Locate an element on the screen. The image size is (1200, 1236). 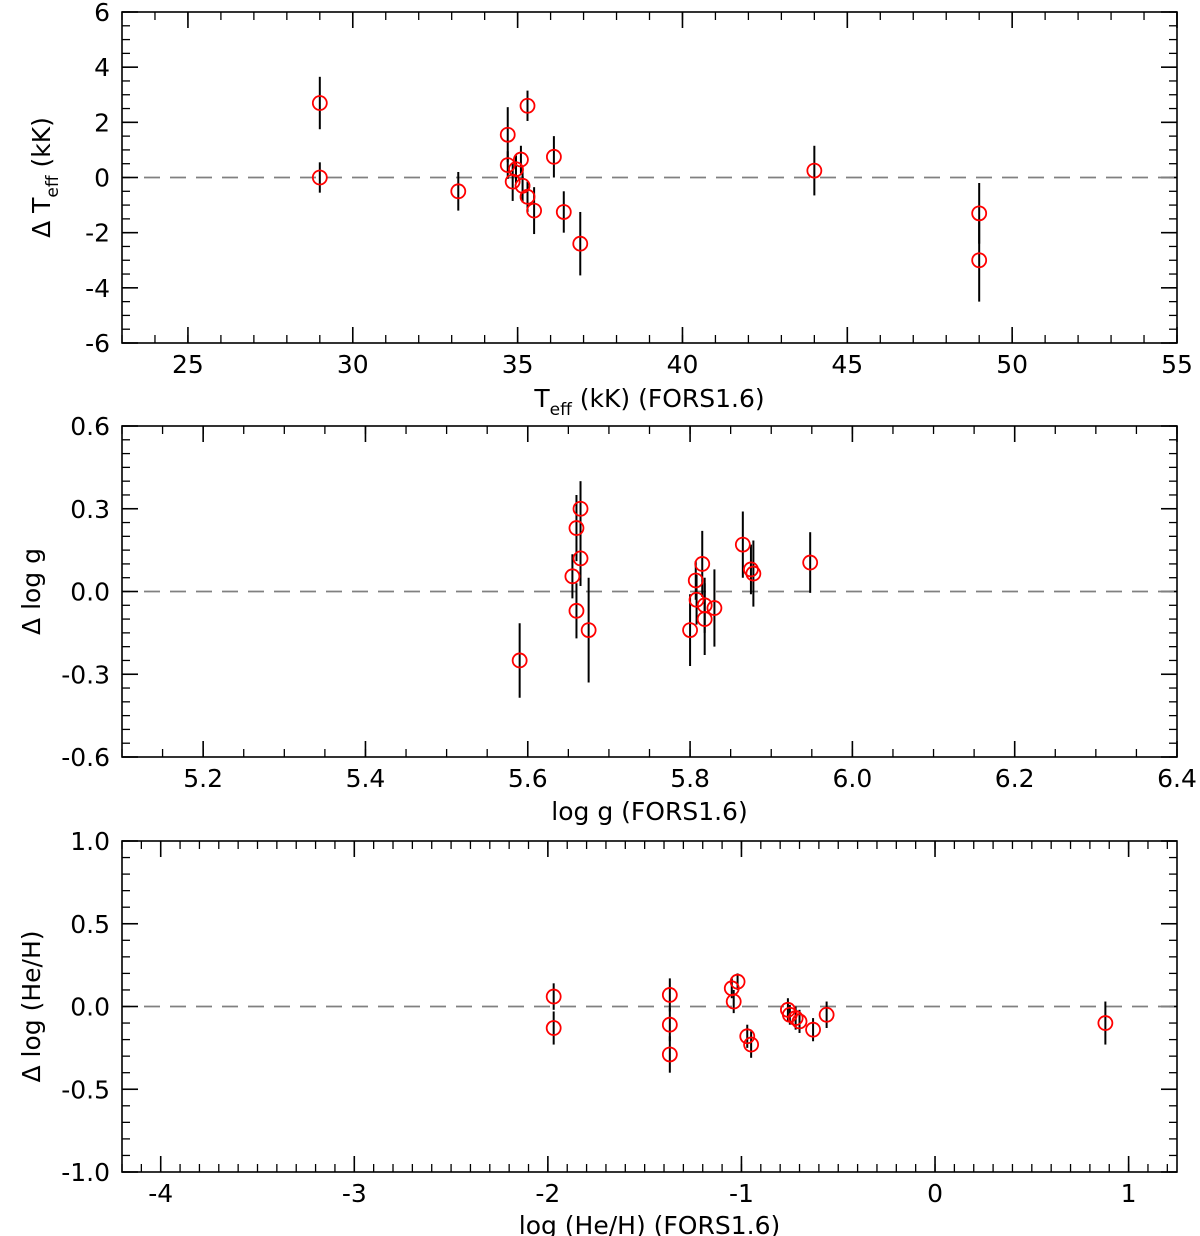
x-tick-label: 1 is located at coordinates (1129, 1193).